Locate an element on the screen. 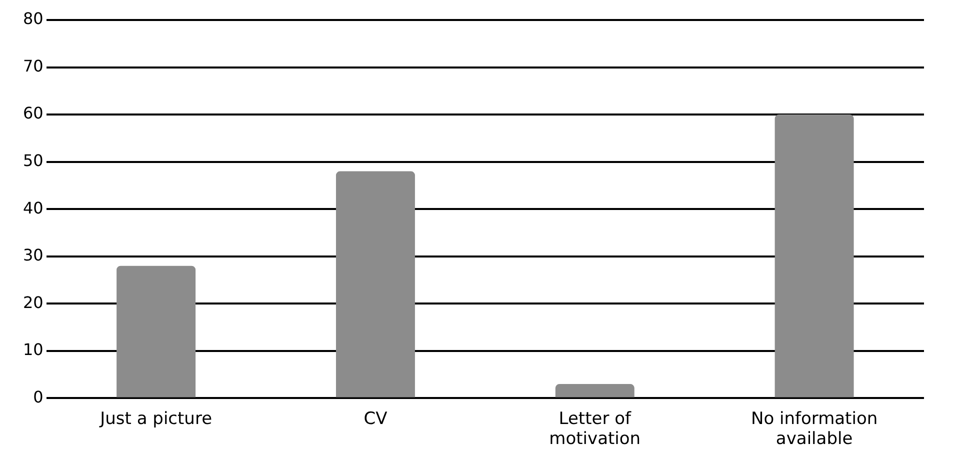 Image resolution: width=974 pixels, height=463 pixels. x-tick-label: CV is located at coordinates (376, 418).